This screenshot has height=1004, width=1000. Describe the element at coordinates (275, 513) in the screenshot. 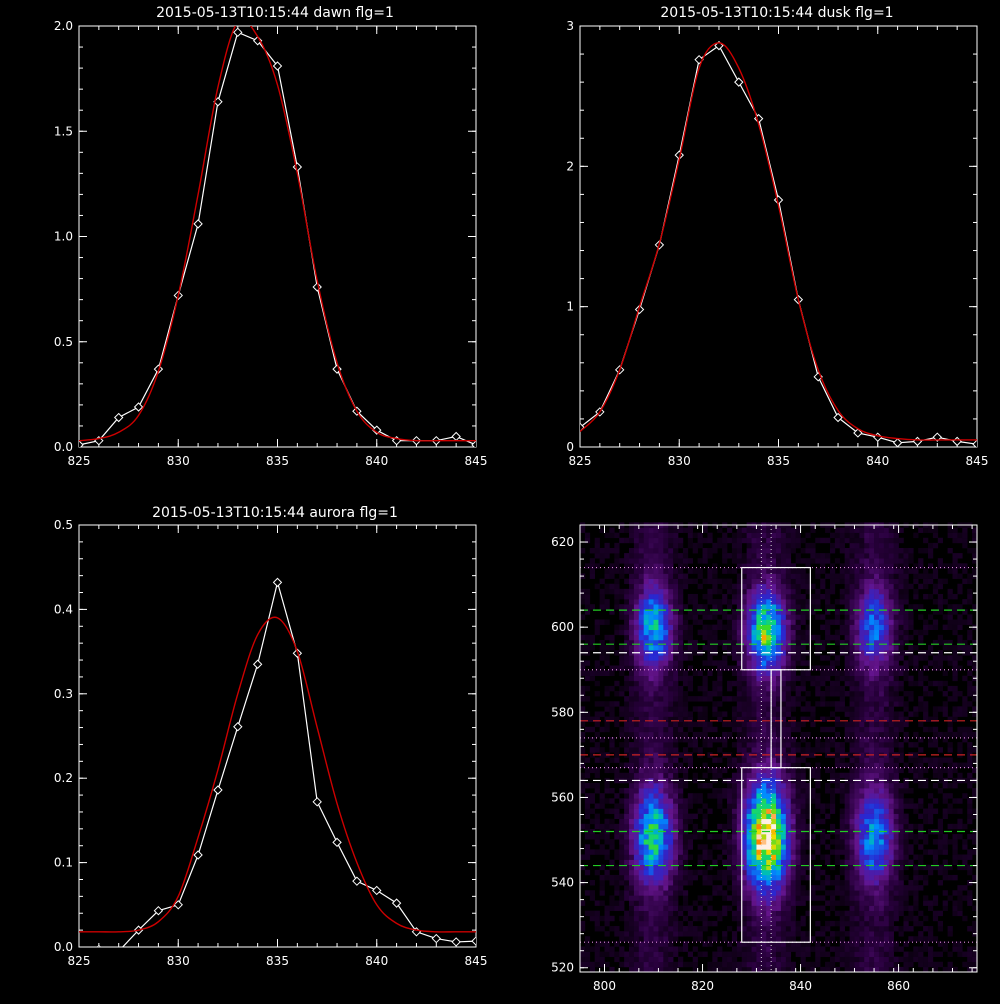

I see `panel-title: 2015-05-13T10:15:44 aurora flg=1` at that location.